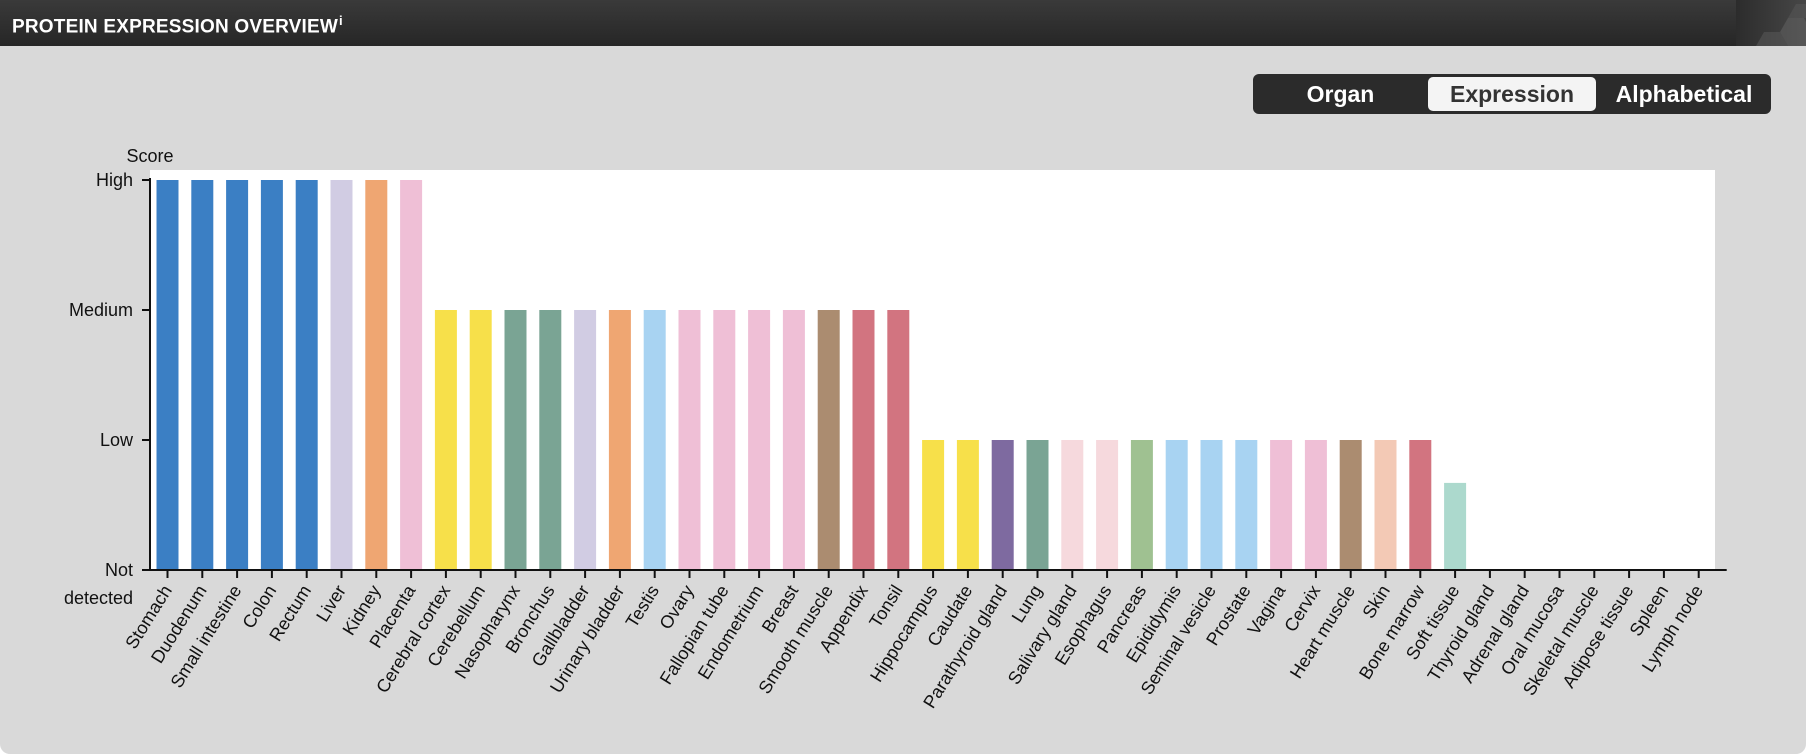 The width and height of the screenshot is (1806, 754). I want to click on info-icon: i, so click(341, 20).